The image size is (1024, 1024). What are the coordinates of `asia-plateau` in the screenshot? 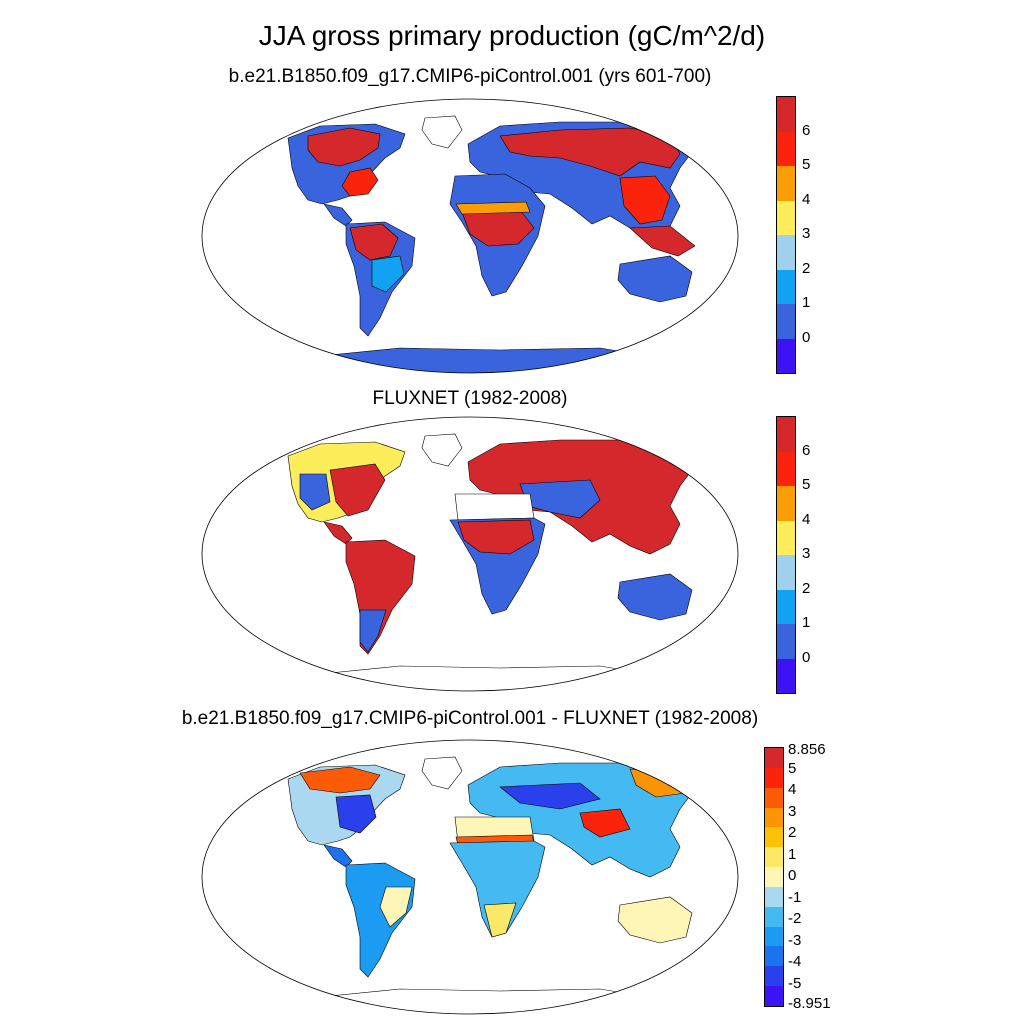 It's located at (605, 823).